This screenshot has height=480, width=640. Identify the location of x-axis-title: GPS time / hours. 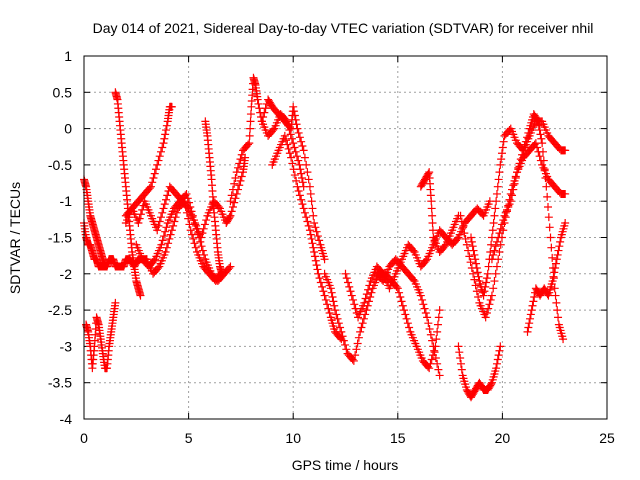
(345, 465).